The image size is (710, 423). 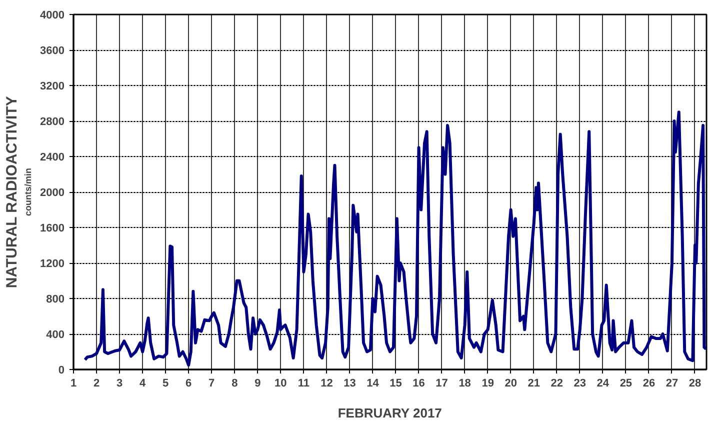 What do you see at coordinates (211, 384) in the screenshot?
I see `x-tick-label: 7` at bounding box center [211, 384].